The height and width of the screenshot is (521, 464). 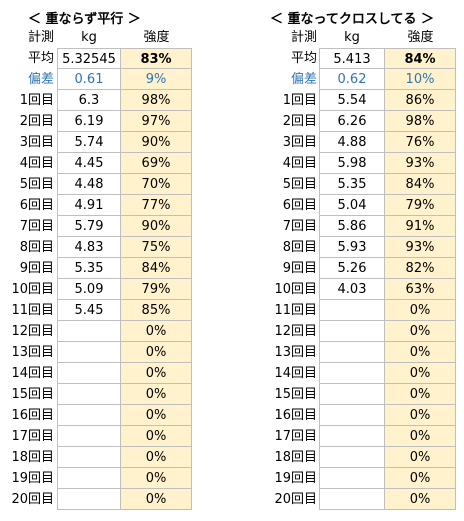 What do you see at coordinates (156, 184) in the screenshot?
I see `strength-cell: 70%` at bounding box center [156, 184].